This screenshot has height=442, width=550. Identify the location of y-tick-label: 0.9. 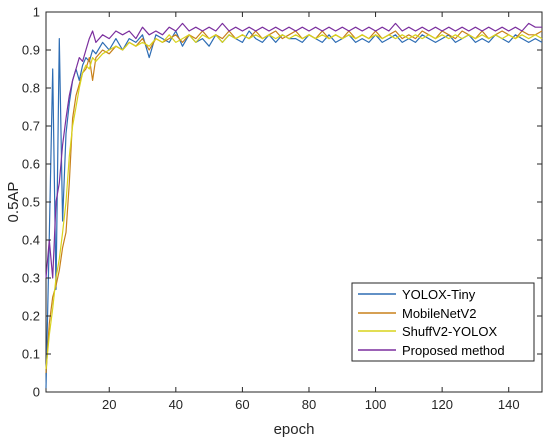
(31, 50).